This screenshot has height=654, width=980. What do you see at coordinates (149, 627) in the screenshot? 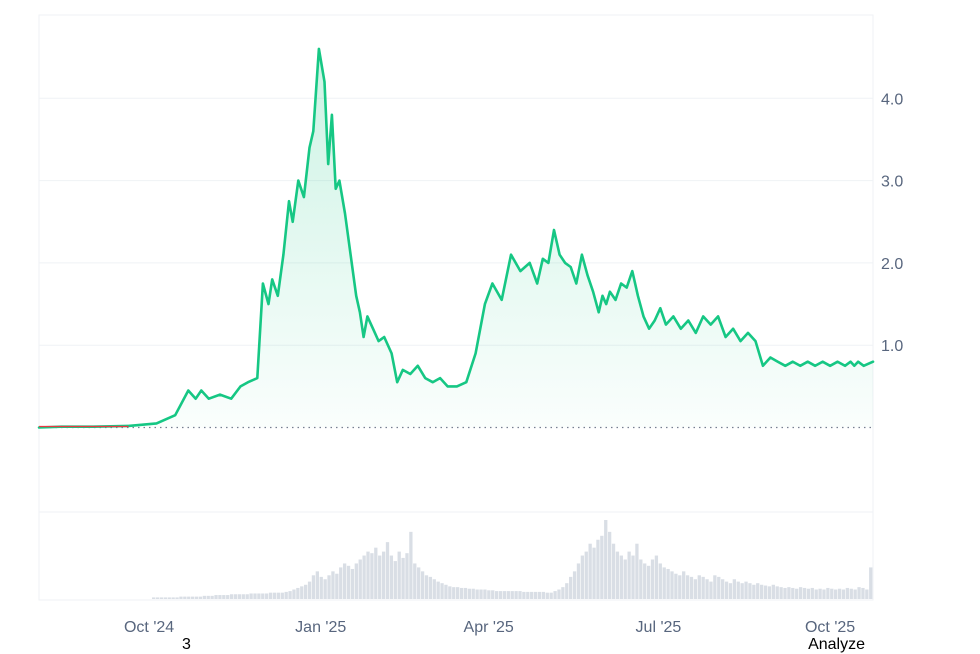
I see `x-tick-label: Oct '24` at bounding box center [149, 627].